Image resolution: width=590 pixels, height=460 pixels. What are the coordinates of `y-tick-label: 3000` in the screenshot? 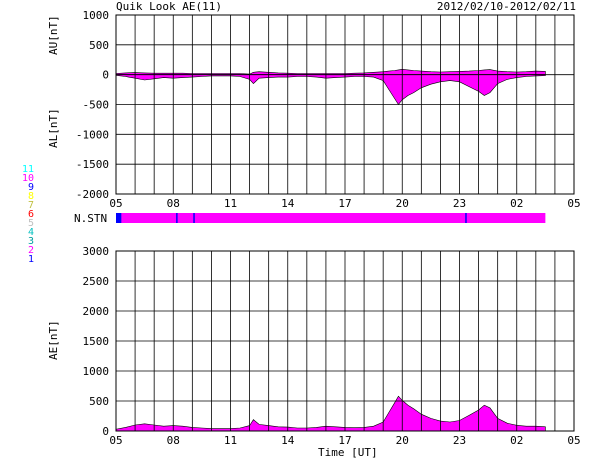 It's located at (96, 251).